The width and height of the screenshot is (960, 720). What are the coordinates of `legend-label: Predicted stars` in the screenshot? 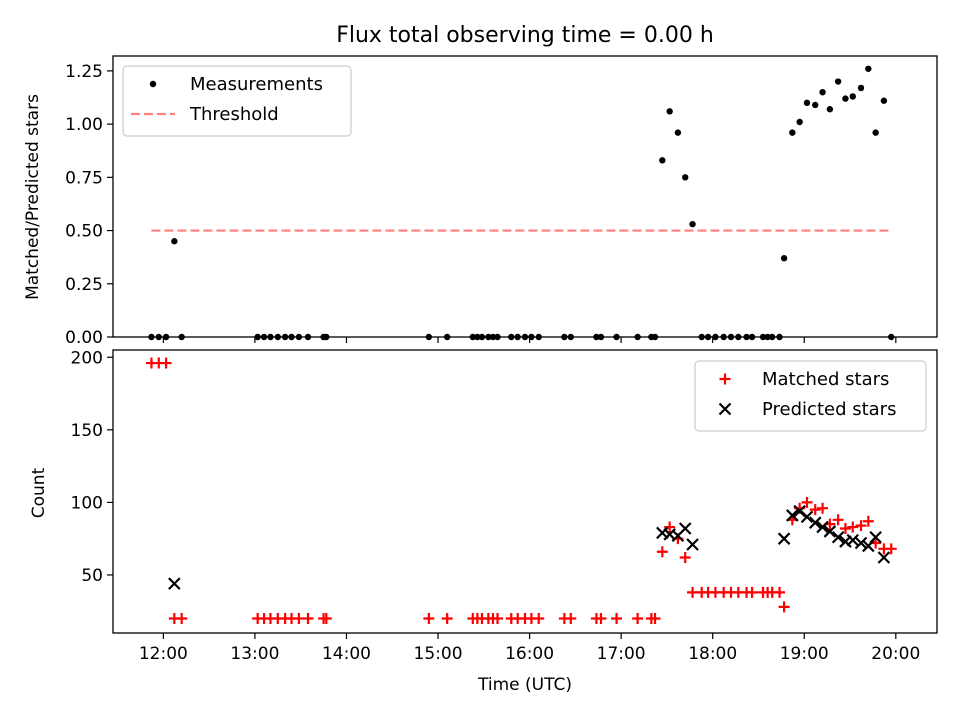 It's located at (829, 409).